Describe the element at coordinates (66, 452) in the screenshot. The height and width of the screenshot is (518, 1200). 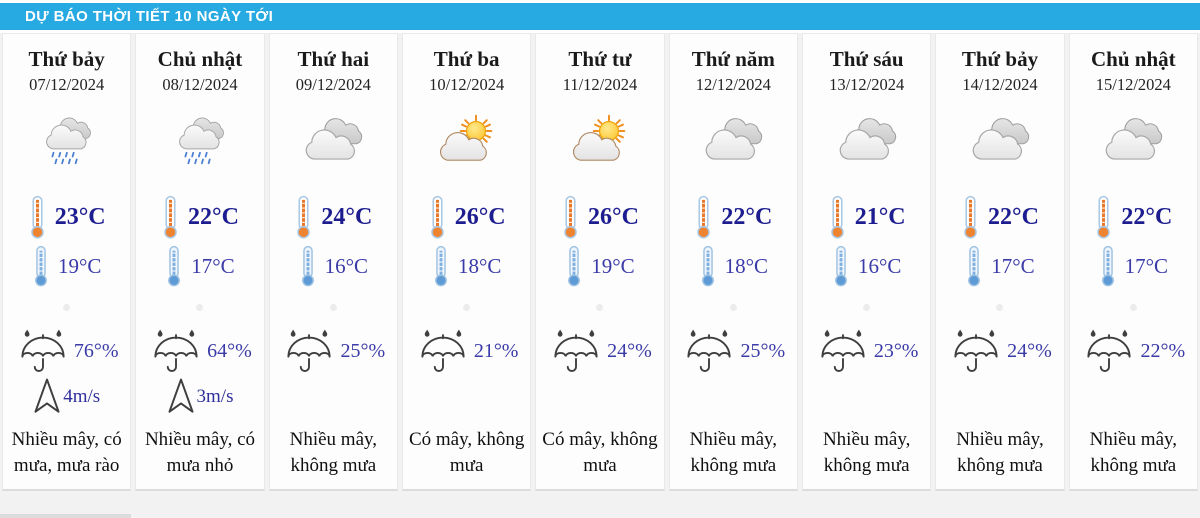
I see `weather-description: Nhiều mây, có mưa, mưa rào` at that location.